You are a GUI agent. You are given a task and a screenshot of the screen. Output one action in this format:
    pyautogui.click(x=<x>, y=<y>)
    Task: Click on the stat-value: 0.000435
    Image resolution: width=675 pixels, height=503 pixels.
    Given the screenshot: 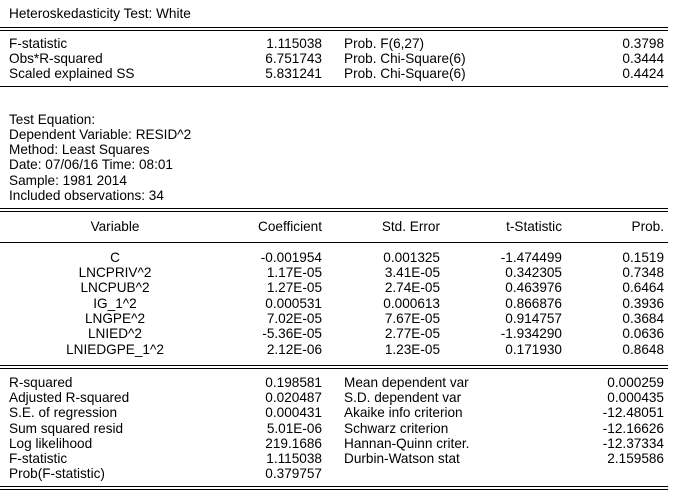 What is the action you would take?
    pyautogui.click(x=635, y=397)
    